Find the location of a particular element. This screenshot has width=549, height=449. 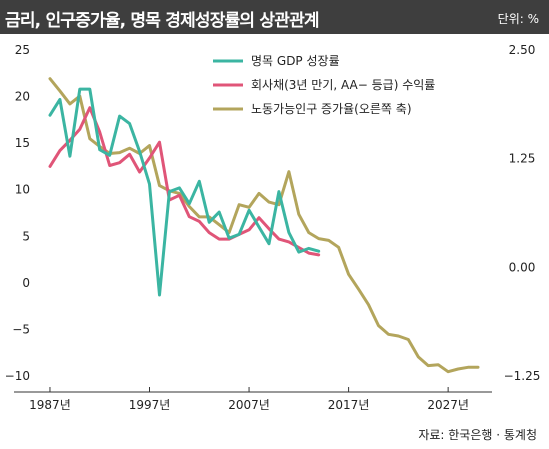

chart-title: 금리, 인구증가율, 명목 경제성장률의 상관관계 is located at coordinates (162, 21).